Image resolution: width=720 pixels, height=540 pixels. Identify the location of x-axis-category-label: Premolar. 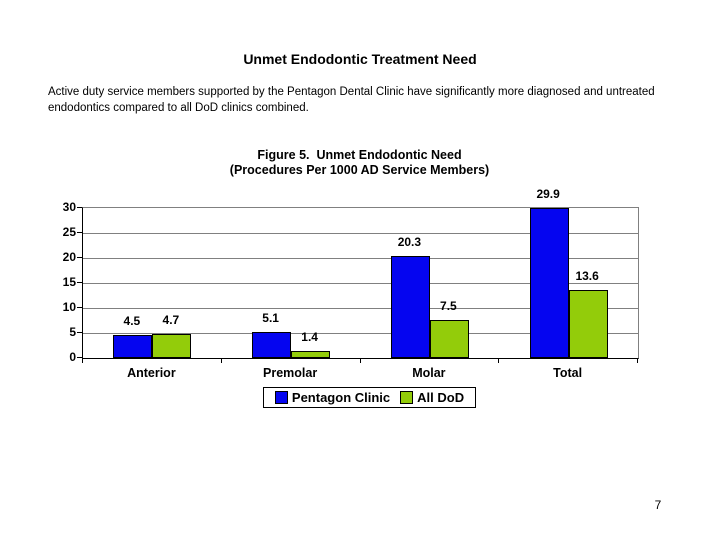
(290, 373).